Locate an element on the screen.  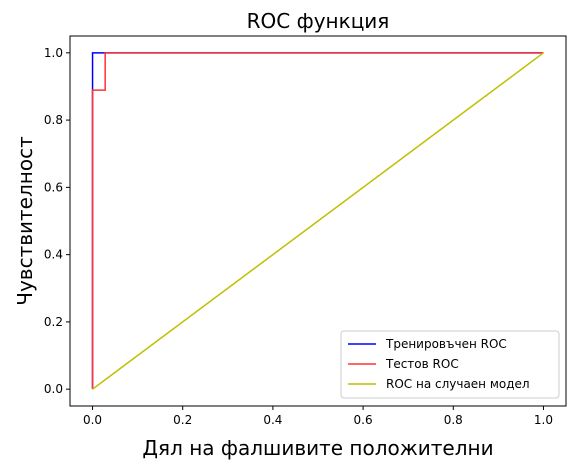
legend-label: Тренировъчен ROC is located at coordinates (446, 344).